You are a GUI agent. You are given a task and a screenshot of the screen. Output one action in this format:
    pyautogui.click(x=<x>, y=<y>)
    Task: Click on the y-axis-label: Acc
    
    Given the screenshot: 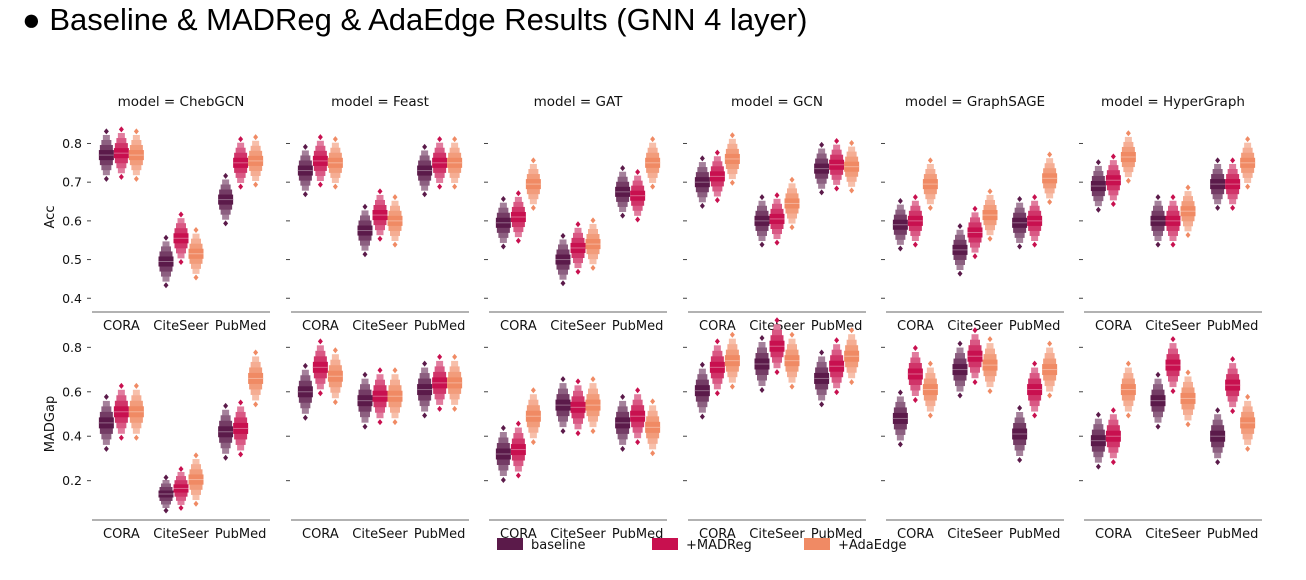 What is the action you would take?
    pyautogui.click(x=50, y=217)
    